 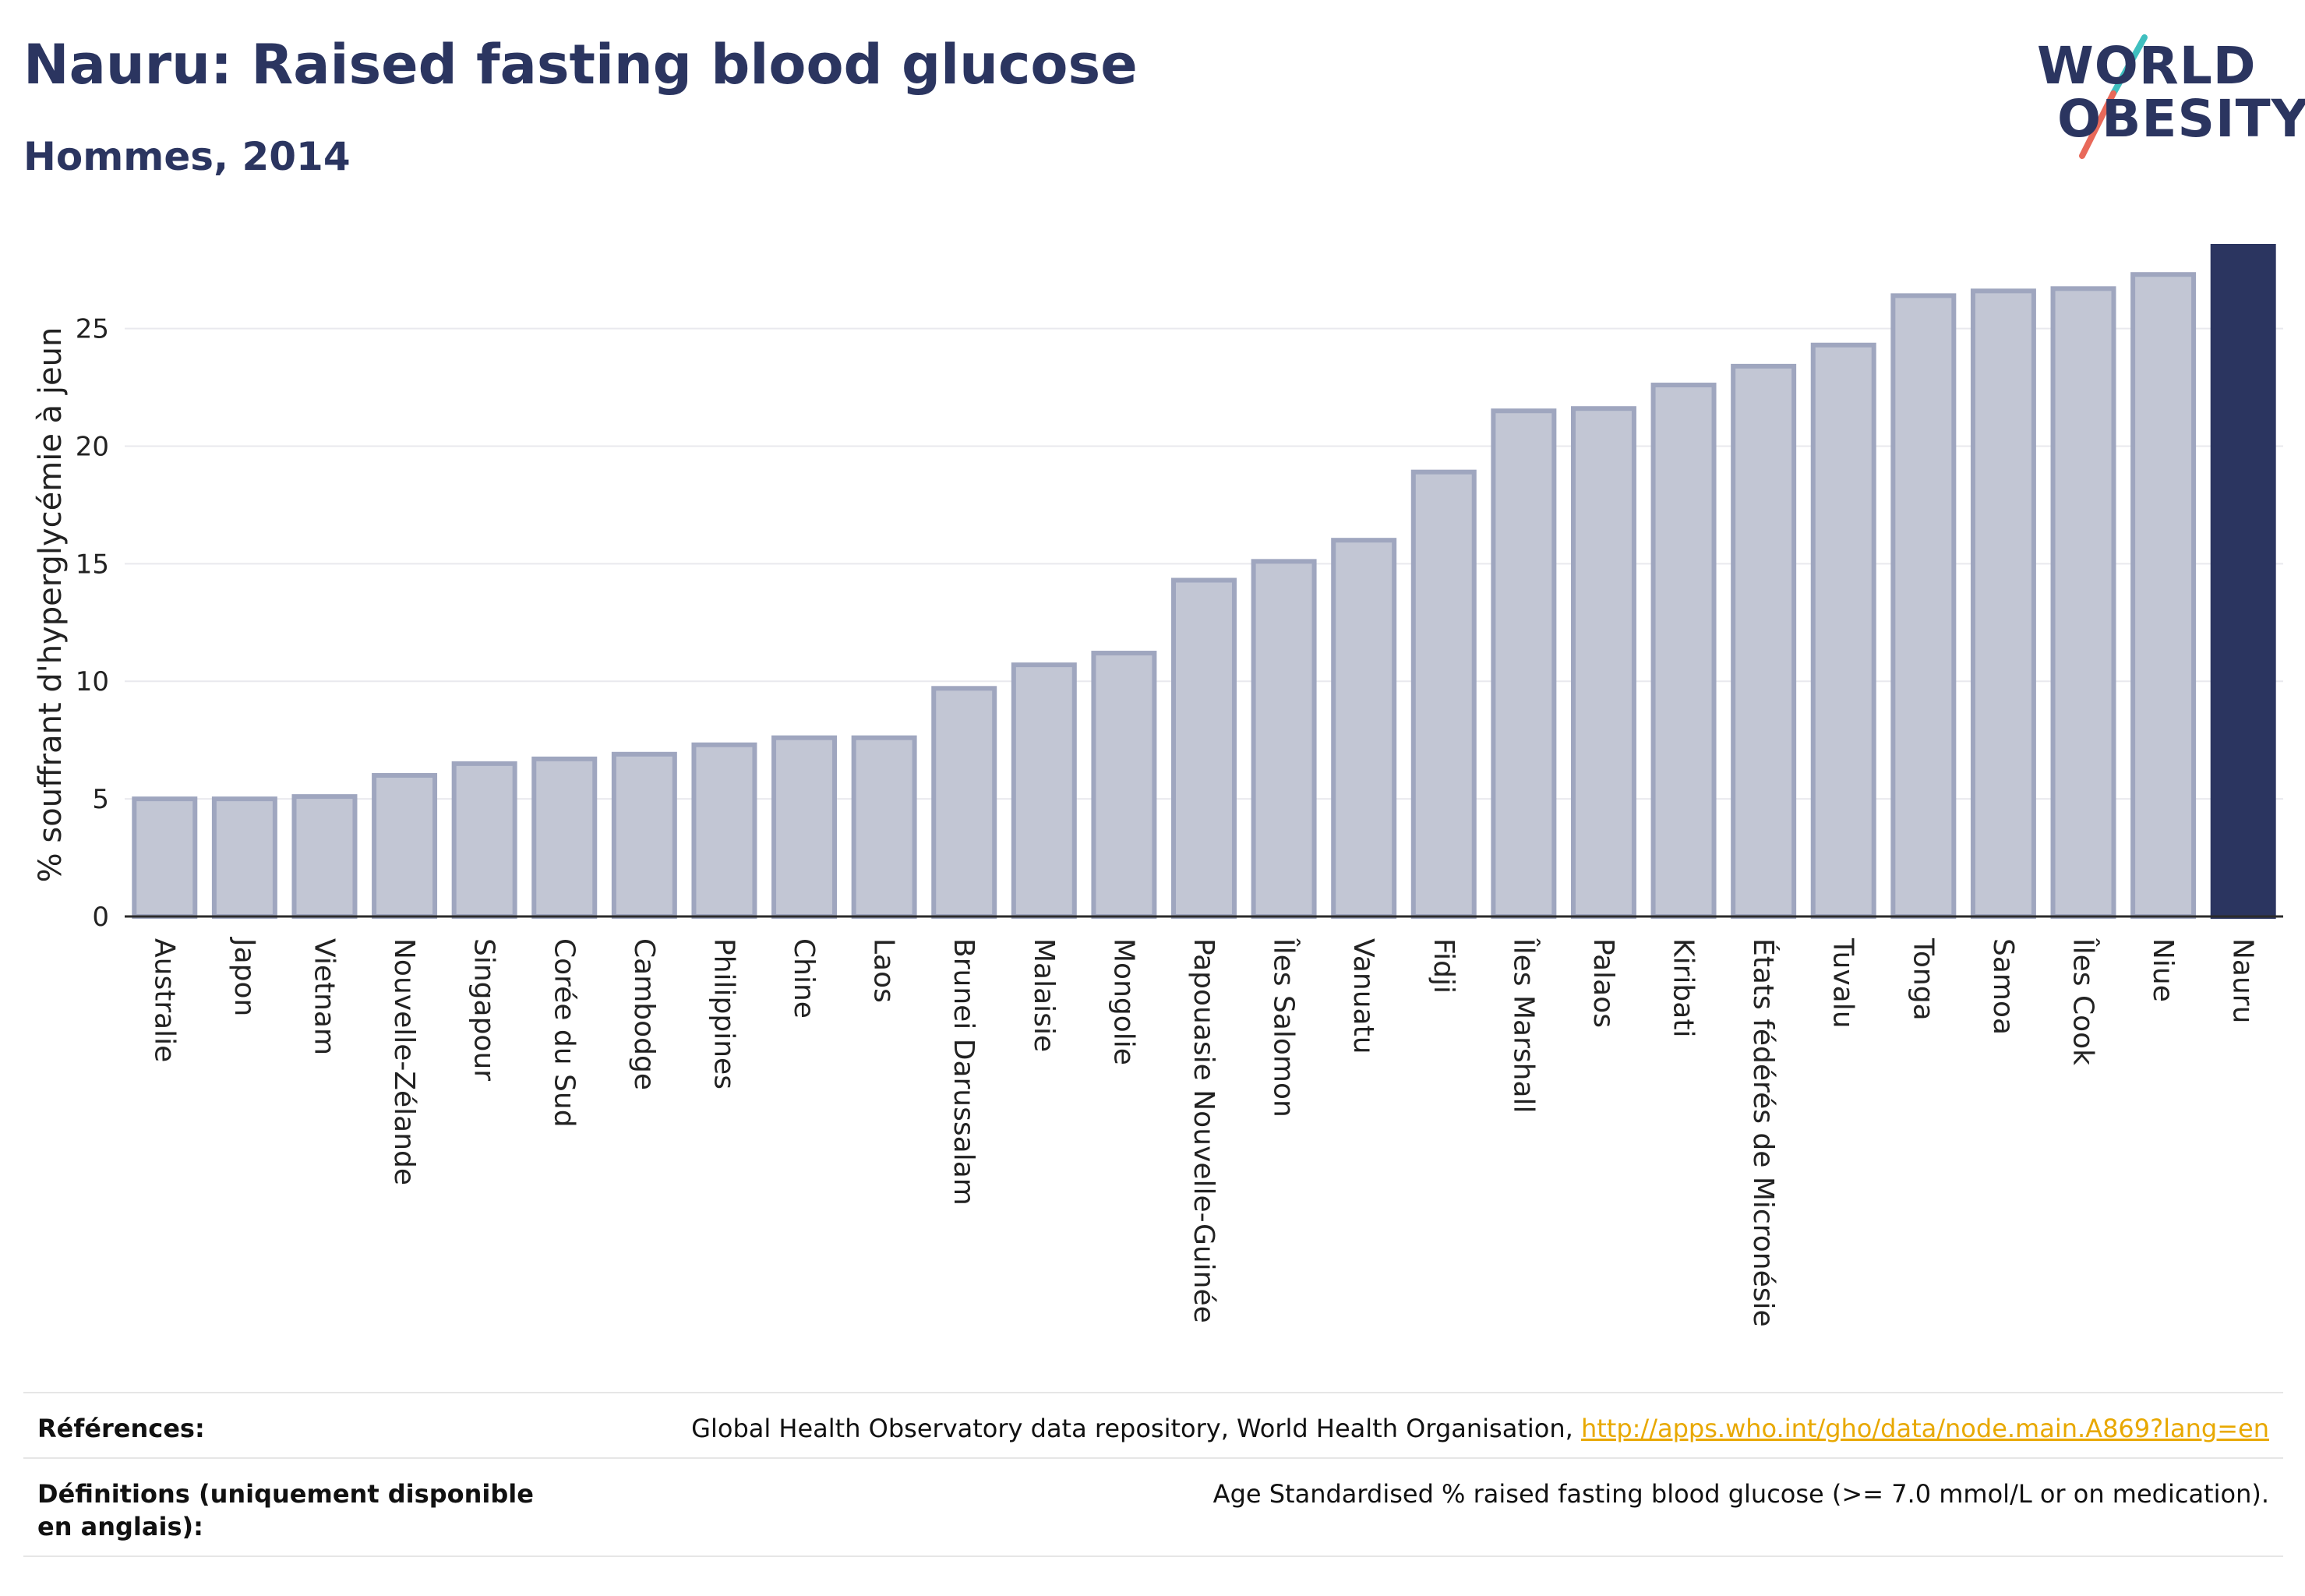 What do you see at coordinates (564, 838) in the screenshot?
I see `bar-corée-du-sud` at bounding box center [564, 838].